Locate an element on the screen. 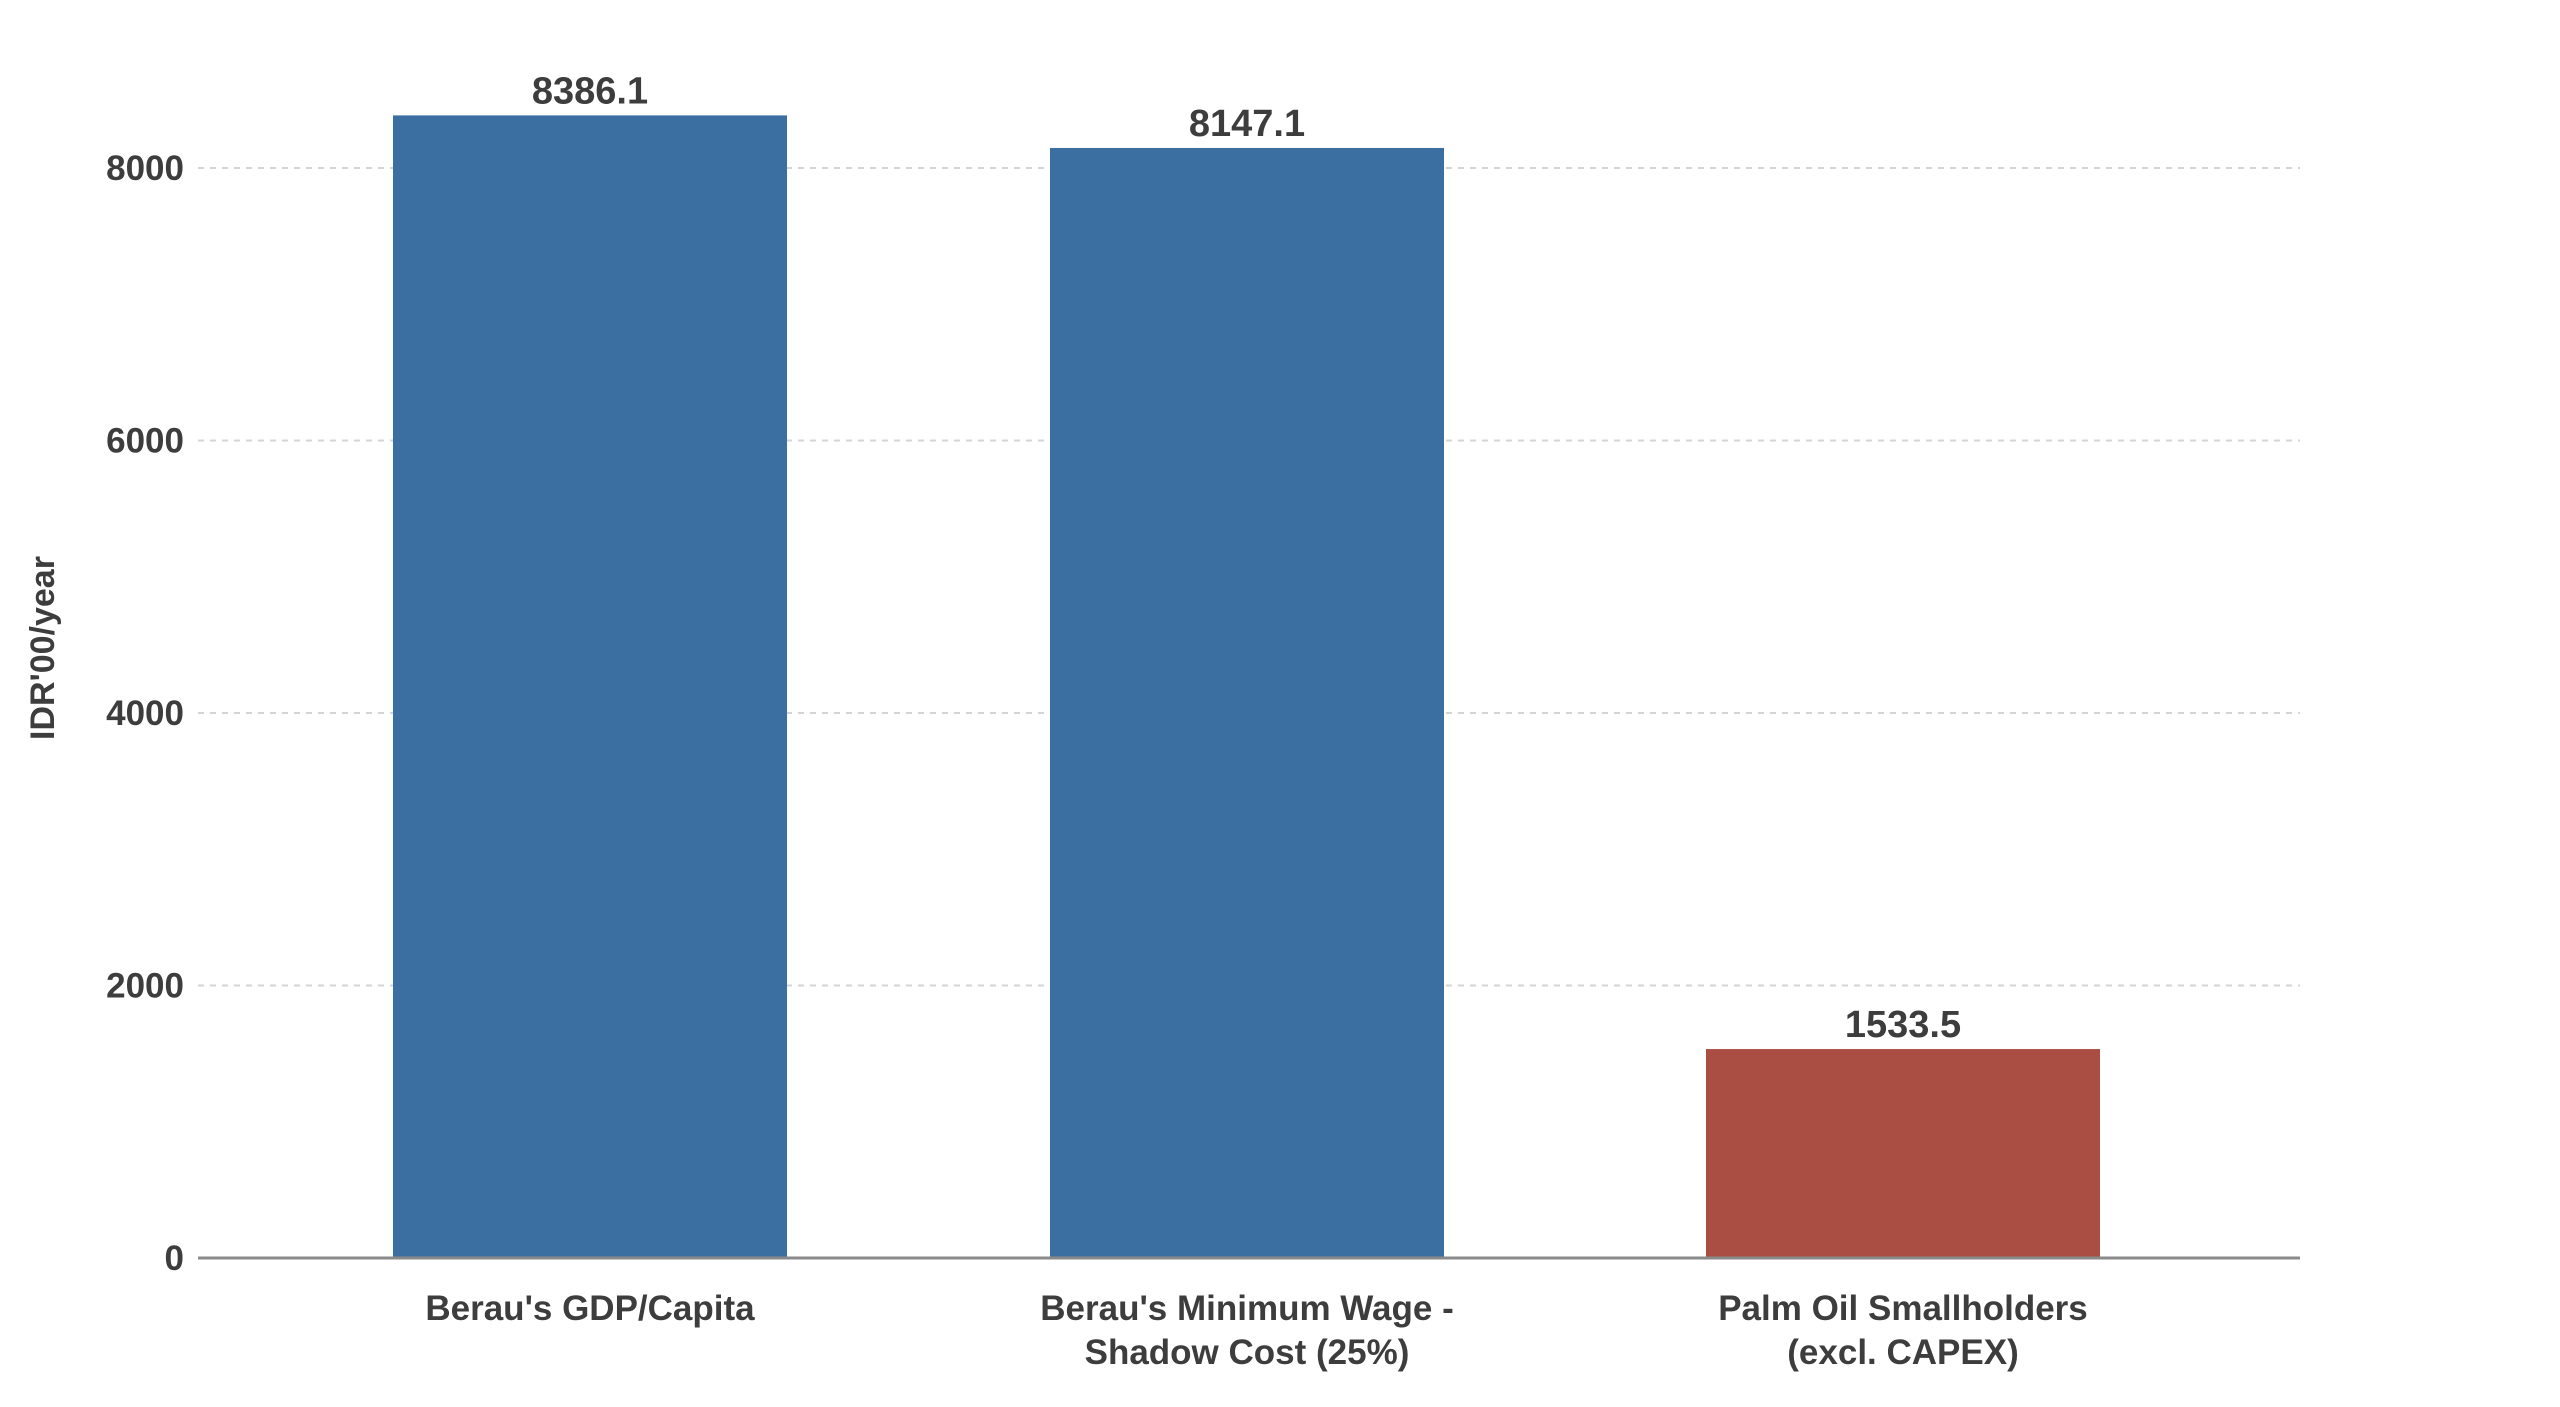 This screenshot has height=1407, width=2560. x-category-label: Shadow Cost (25%) is located at coordinates (1247, 1352).